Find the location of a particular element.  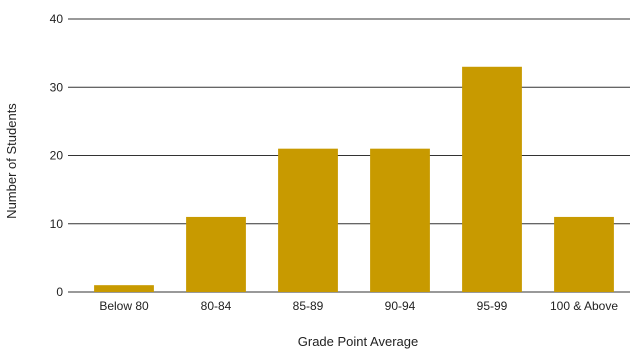

y-tick-labels: 0 10 20 30 40 is located at coordinates (57, 155).